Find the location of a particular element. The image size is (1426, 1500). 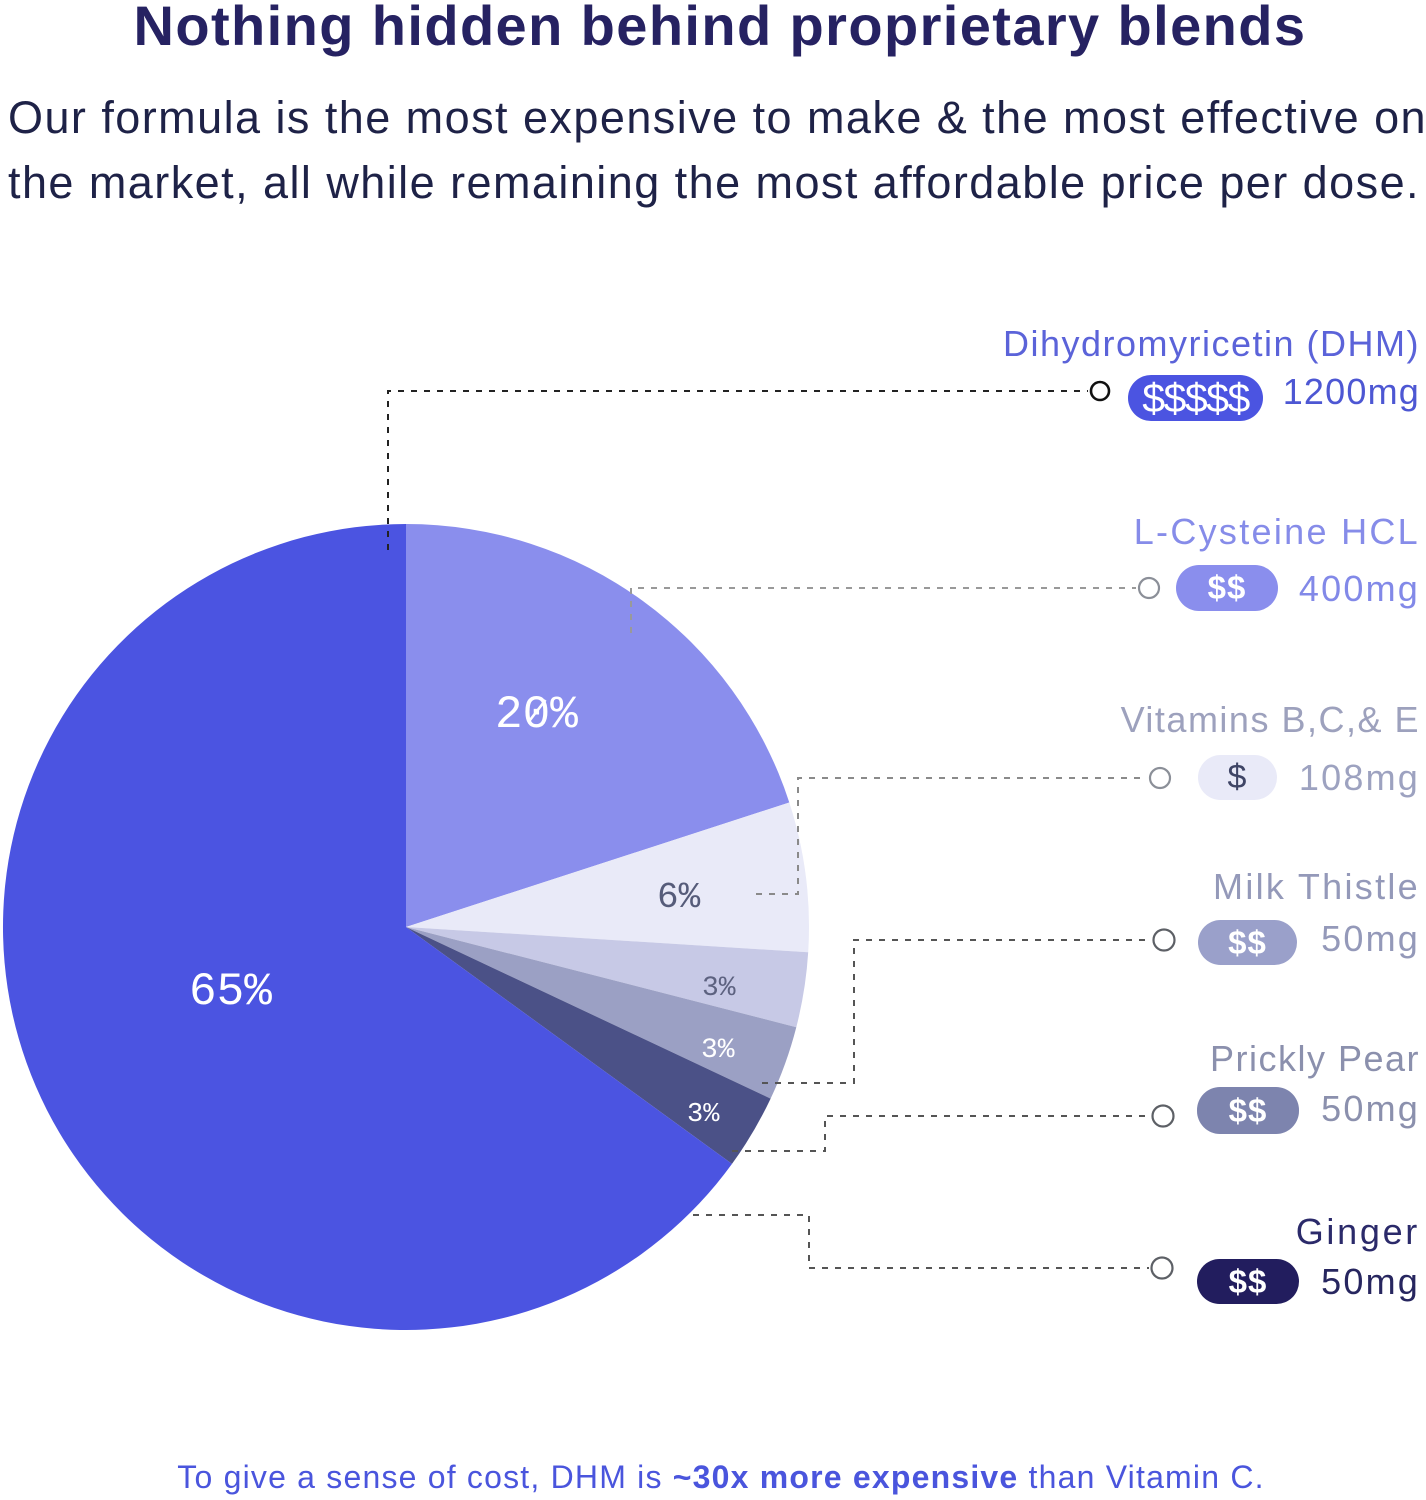

svg-text: 20% is located at coordinates (536, 715).